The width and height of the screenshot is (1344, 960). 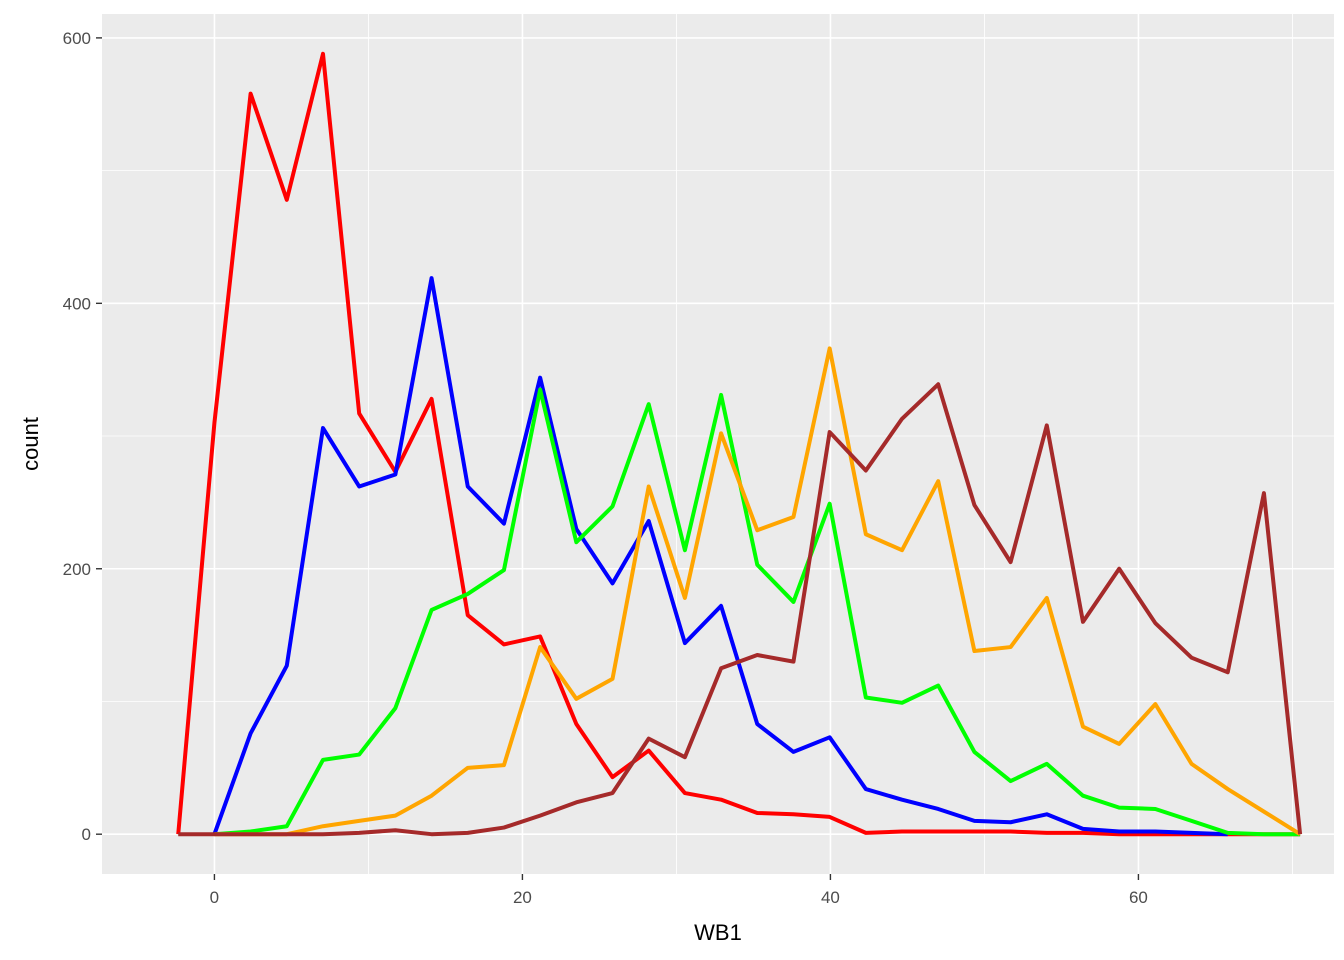 I want to click on x-axis-title: WB1, so click(x=718, y=932).